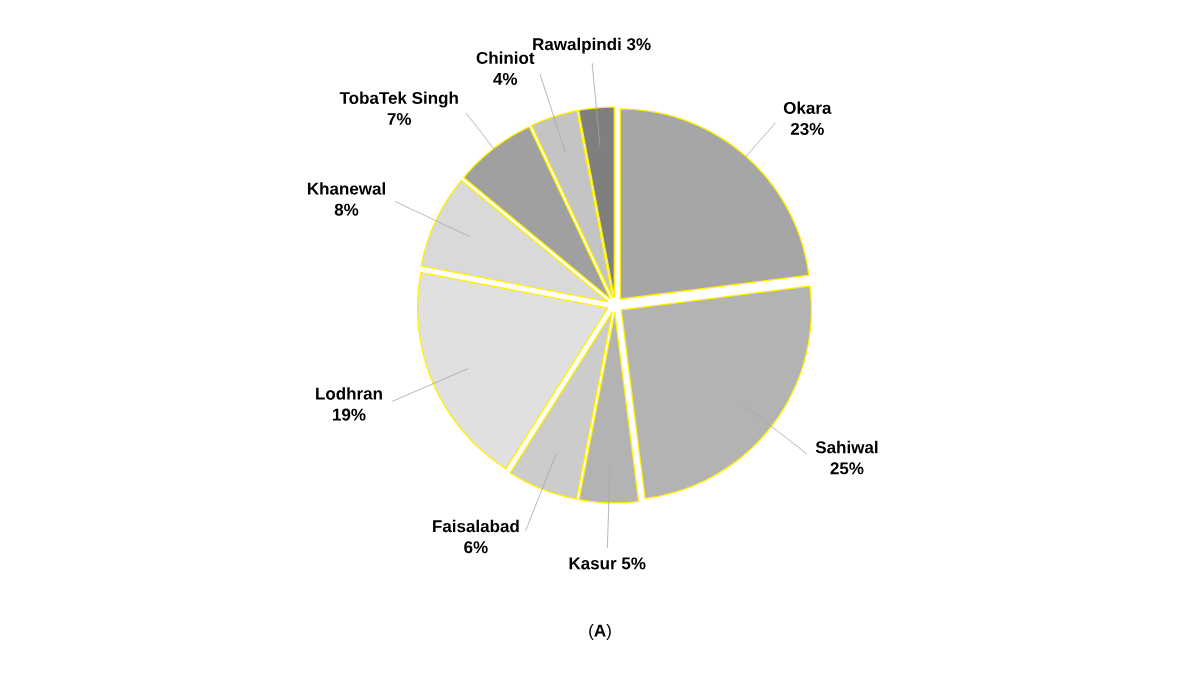 The image size is (1192, 677). Describe the element at coordinates (807, 128) in the screenshot. I see `data-label: 23%` at that location.